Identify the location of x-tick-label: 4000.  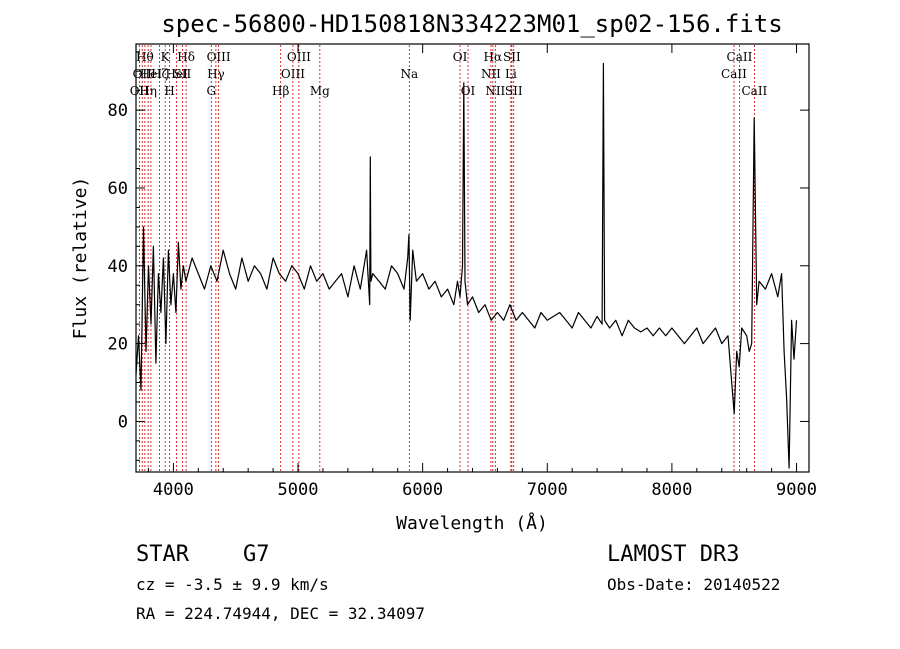
(173, 490).